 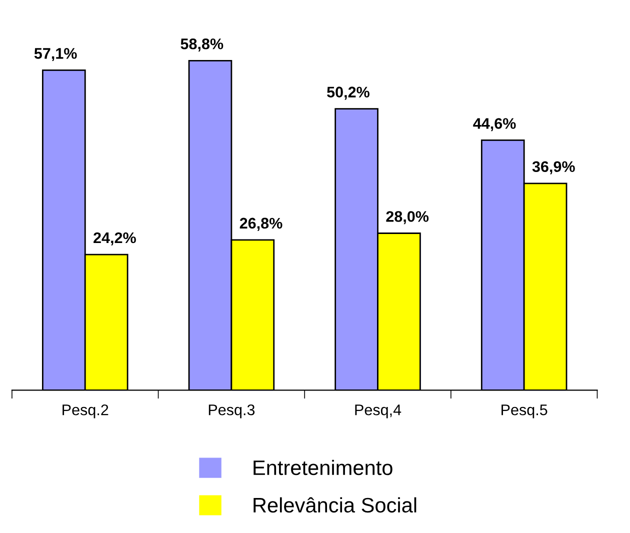 I want to click on x-tick-label: Pesq,4, so click(x=378, y=411).